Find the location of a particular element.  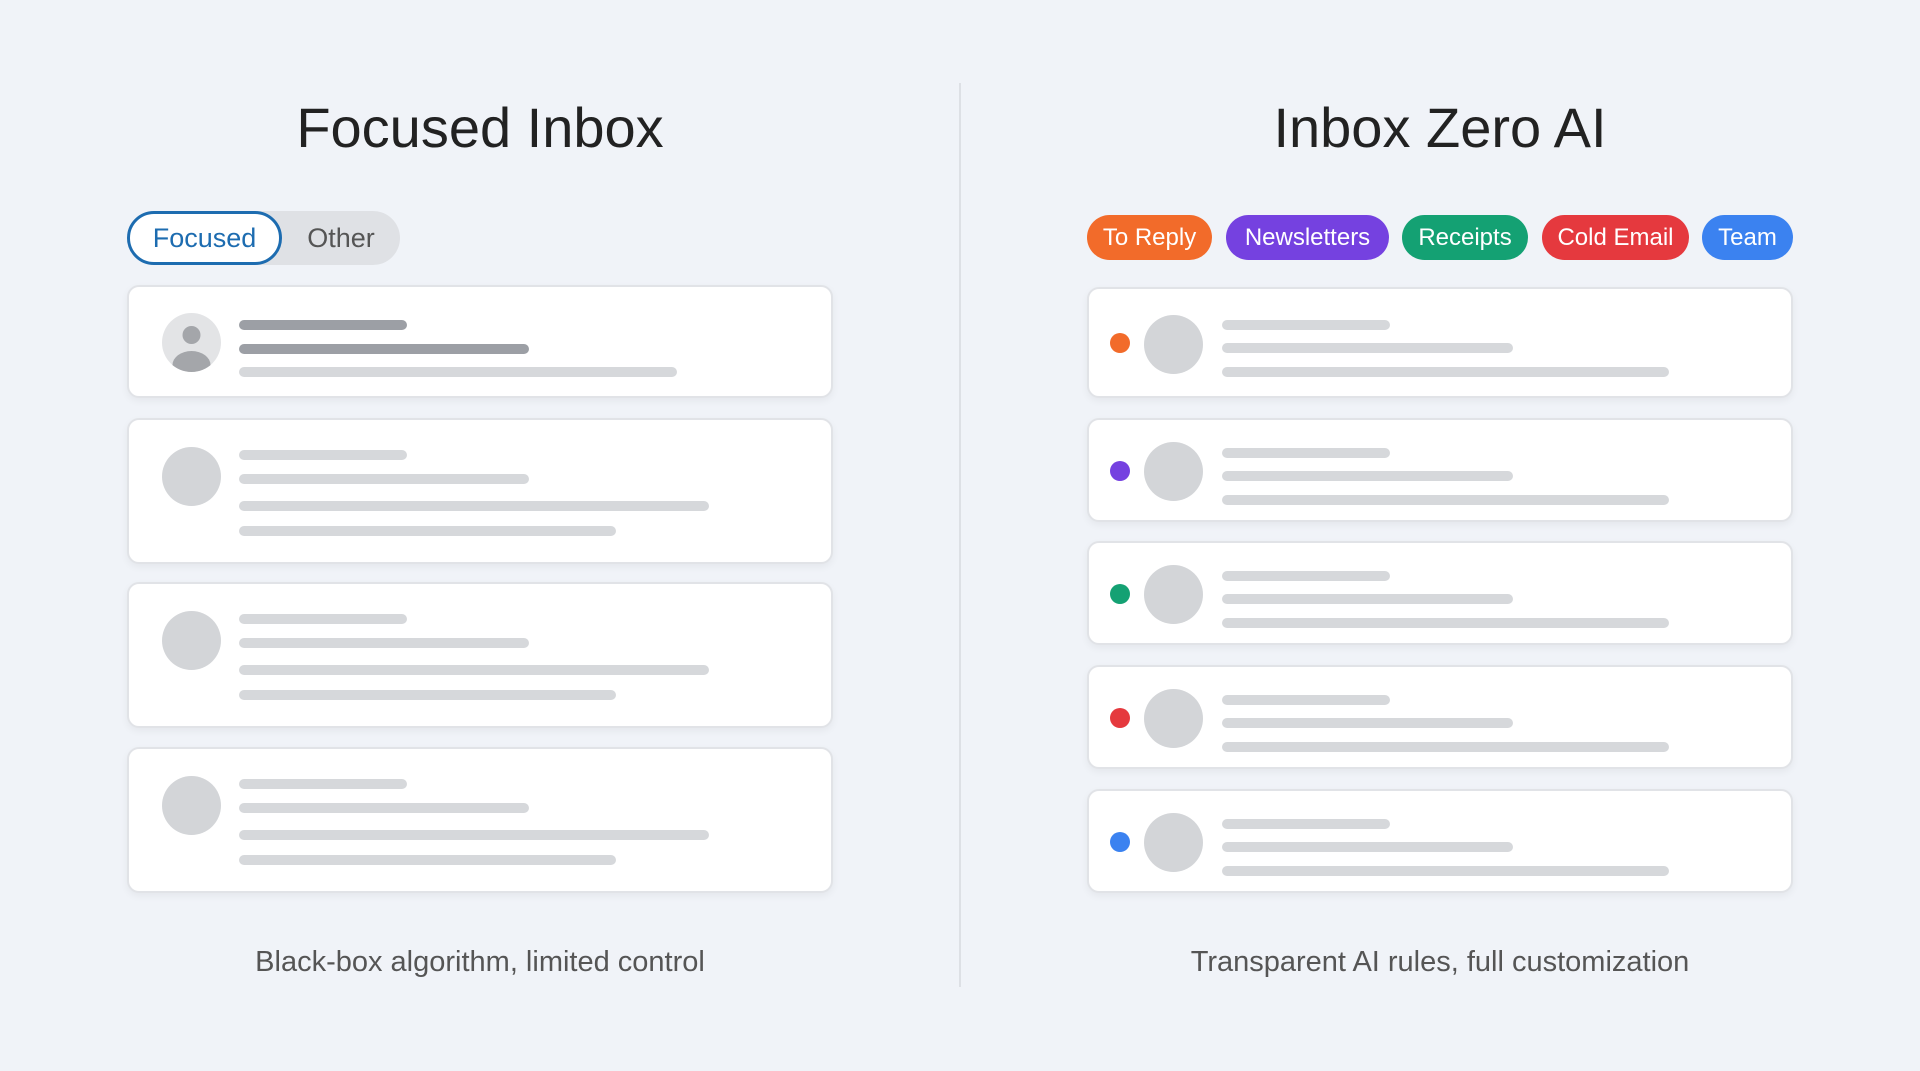

tab-focused: Focused is located at coordinates (204, 238).